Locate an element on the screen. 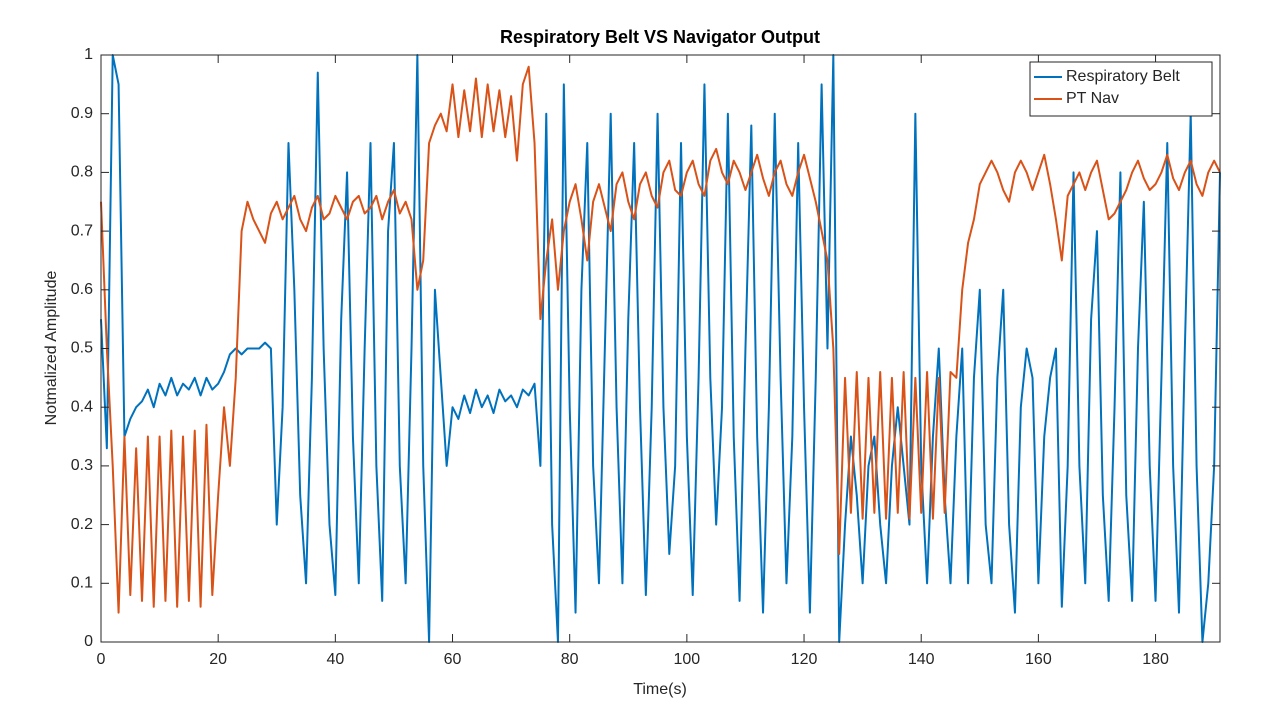  chart-title: Respiratory Belt VS Navigator Output is located at coordinates (660, 37).